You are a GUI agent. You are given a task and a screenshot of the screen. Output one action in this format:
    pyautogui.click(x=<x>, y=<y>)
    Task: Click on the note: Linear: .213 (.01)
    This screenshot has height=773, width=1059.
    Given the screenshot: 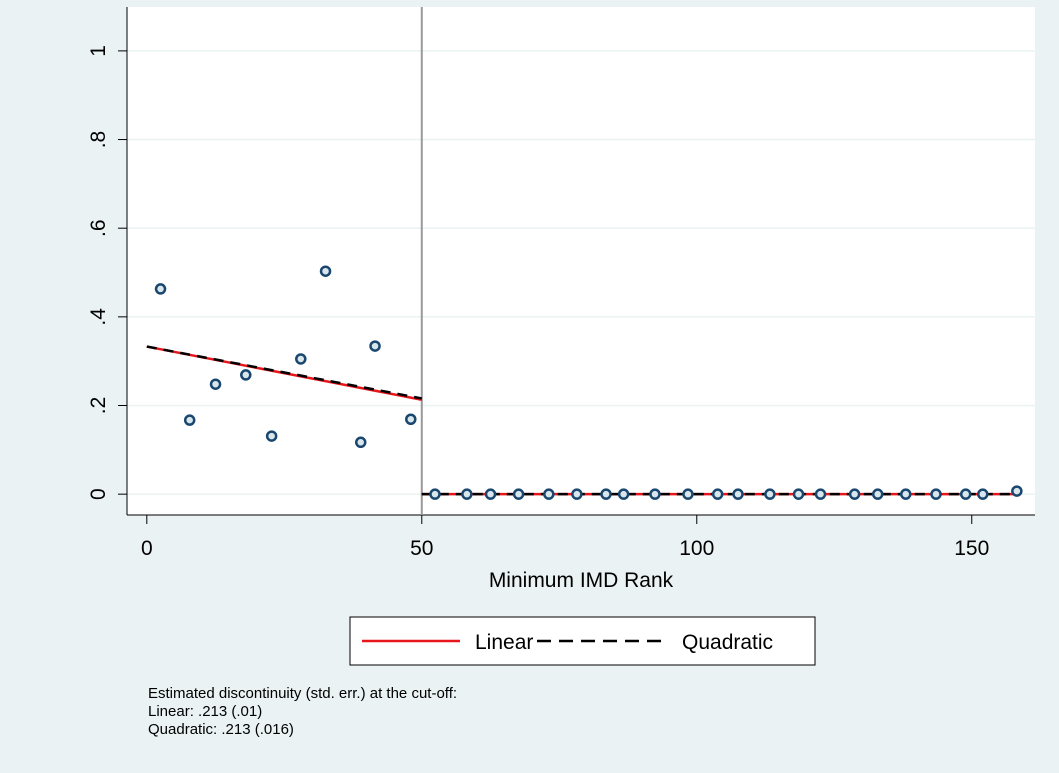 What is the action you would take?
    pyautogui.click(x=205, y=711)
    